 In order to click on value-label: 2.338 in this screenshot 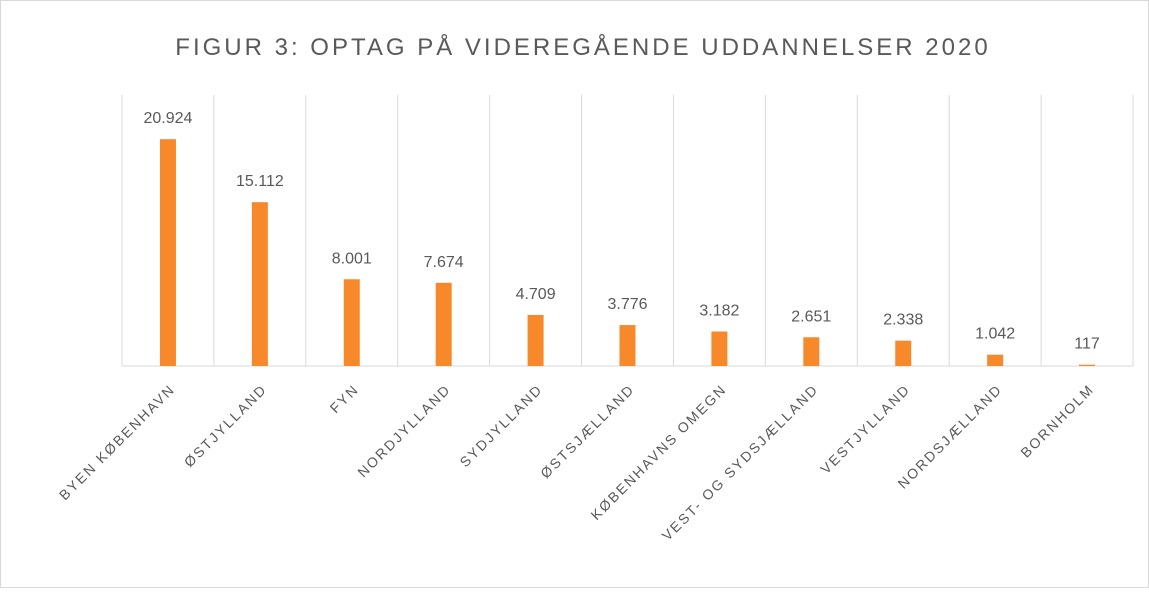, I will do `click(903, 320)`.